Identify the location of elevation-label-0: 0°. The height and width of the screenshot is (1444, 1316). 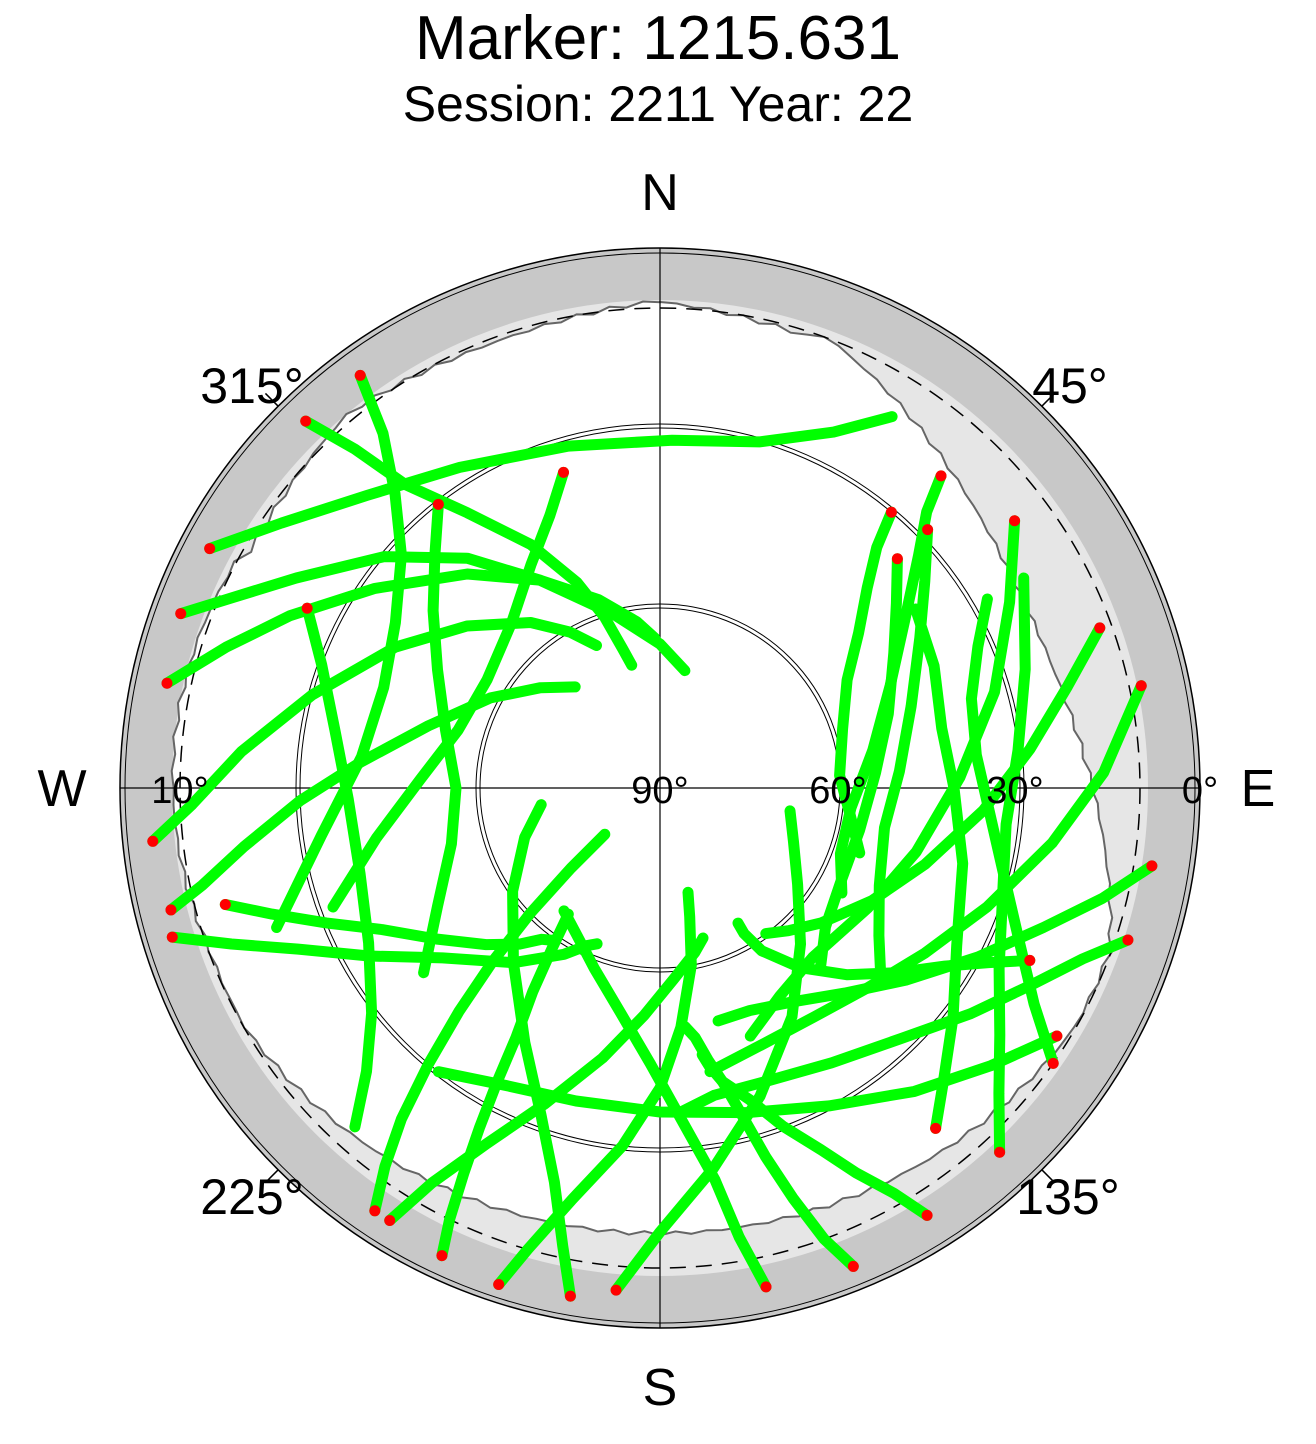
(1200, 791).